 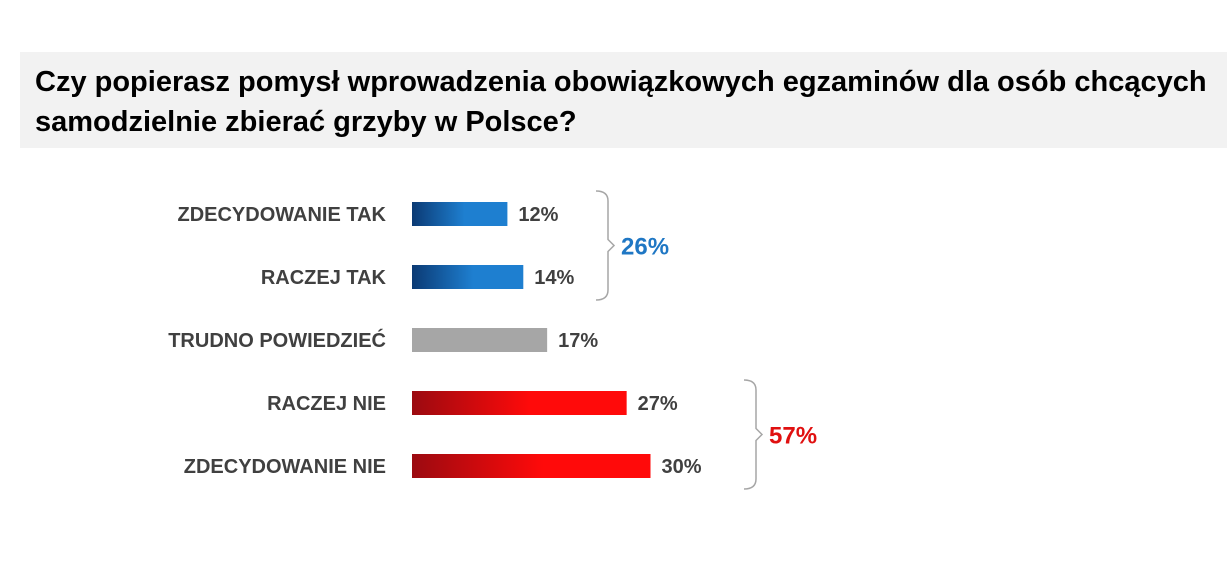 I want to click on value-label: 30%, so click(x=682, y=467).